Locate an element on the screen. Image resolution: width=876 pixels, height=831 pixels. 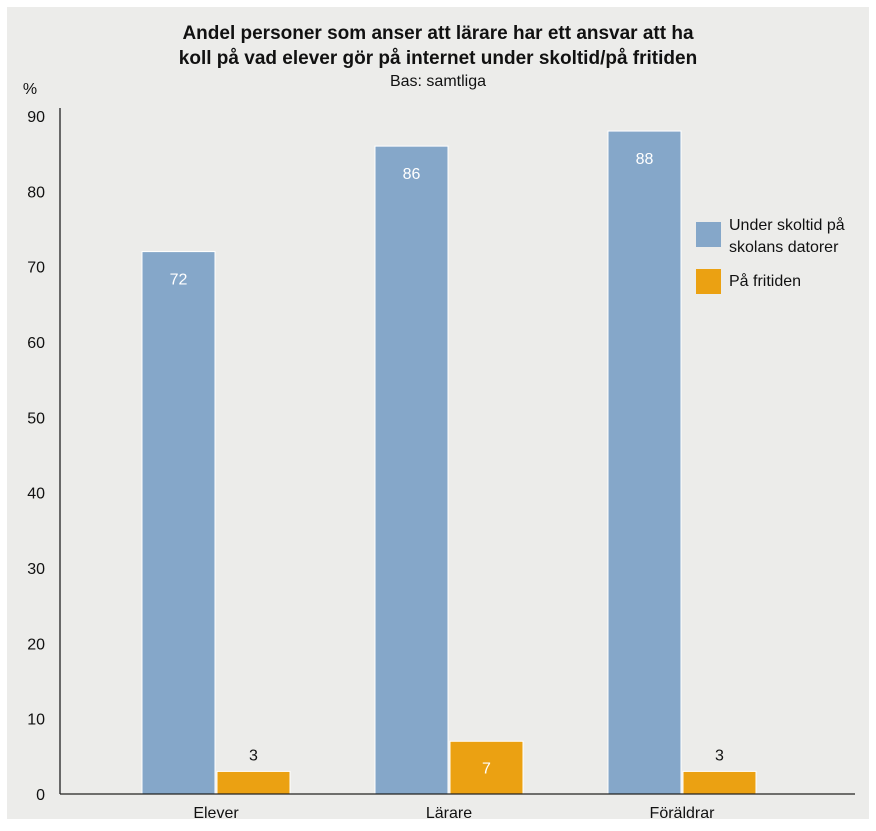
y-tick-label: 0 is located at coordinates (40, 795).